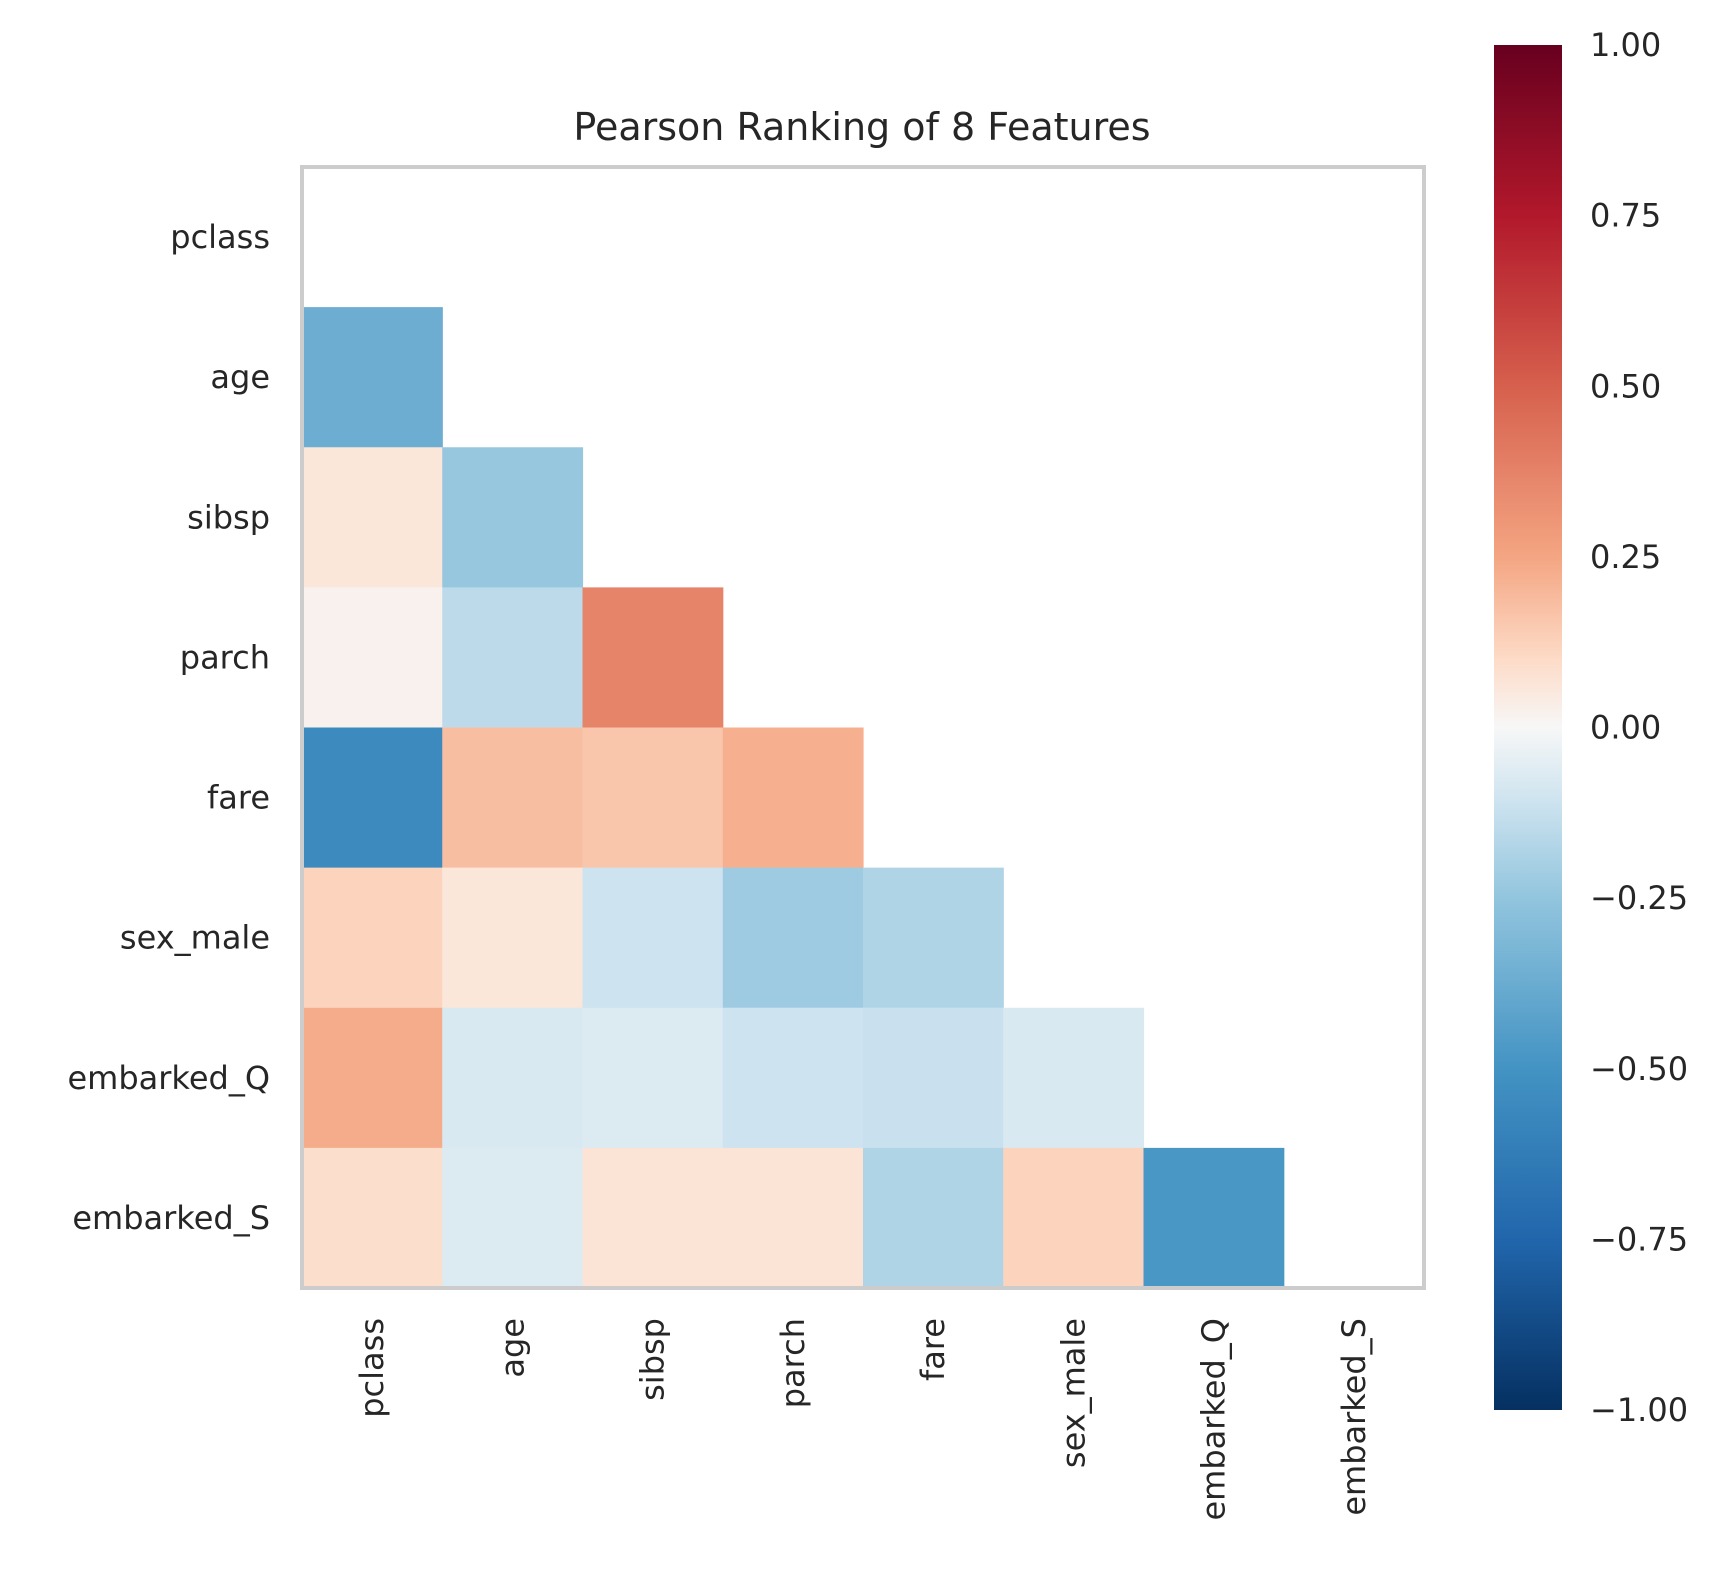  I want to click on heatmap-cell-embarked_S-sex_male, so click(1074, 1218).